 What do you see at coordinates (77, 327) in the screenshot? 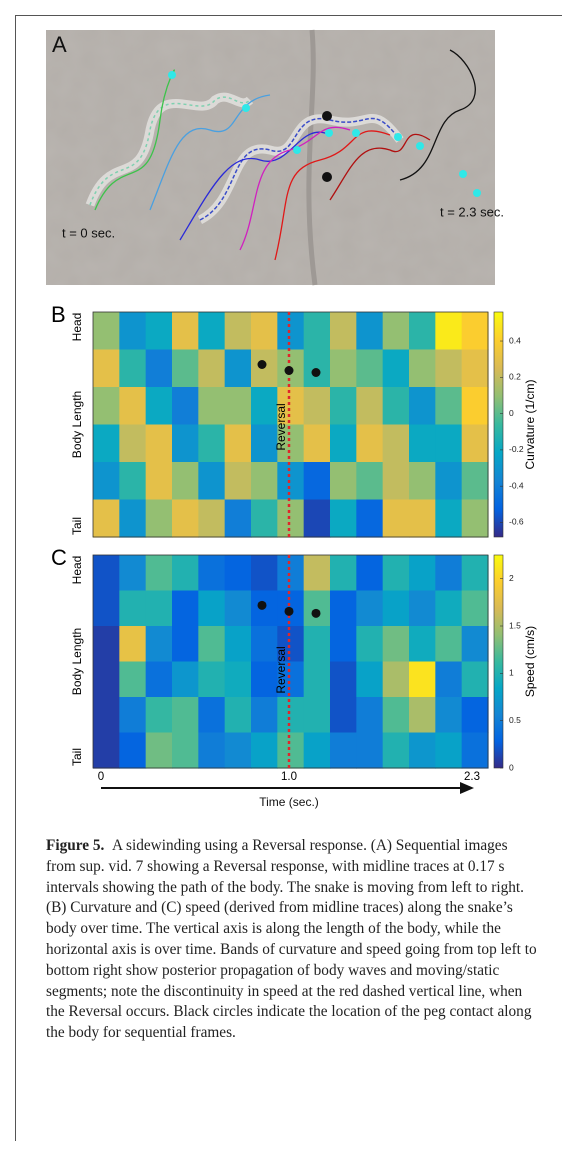
I see `y-label-head: Head` at bounding box center [77, 327].